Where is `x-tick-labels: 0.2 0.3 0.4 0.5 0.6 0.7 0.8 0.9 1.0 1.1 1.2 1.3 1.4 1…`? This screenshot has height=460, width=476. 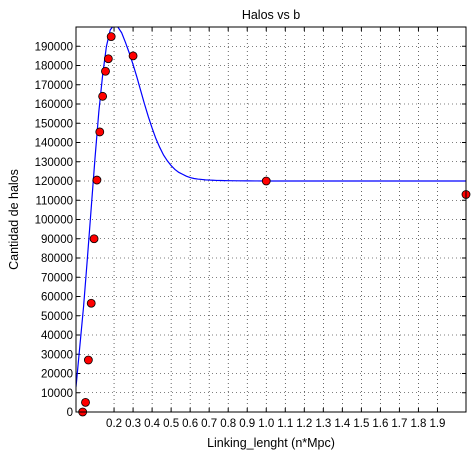 x-tick-labels: 0.2 0.3 0.4 0.5 0.6 0.7 0.8 0.9 1.0 1.1 1.2 1.3 1.4 1… is located at coordinates (275, 424).